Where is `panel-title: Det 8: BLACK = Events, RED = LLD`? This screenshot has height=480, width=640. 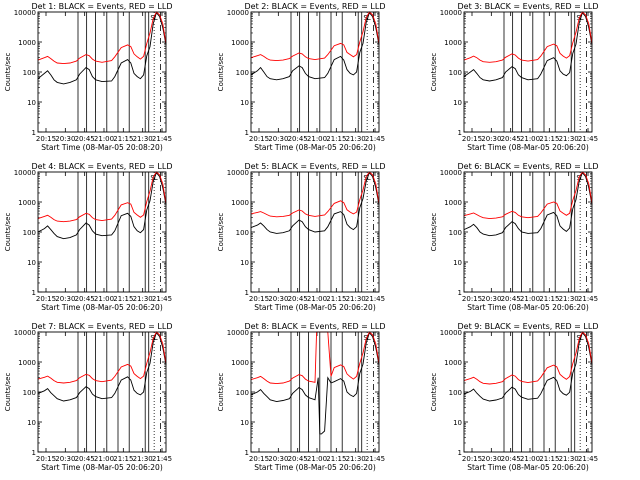 panel-title: Det 8: BLACK = Events, RED = LLD is located at coordinates (315, 326).